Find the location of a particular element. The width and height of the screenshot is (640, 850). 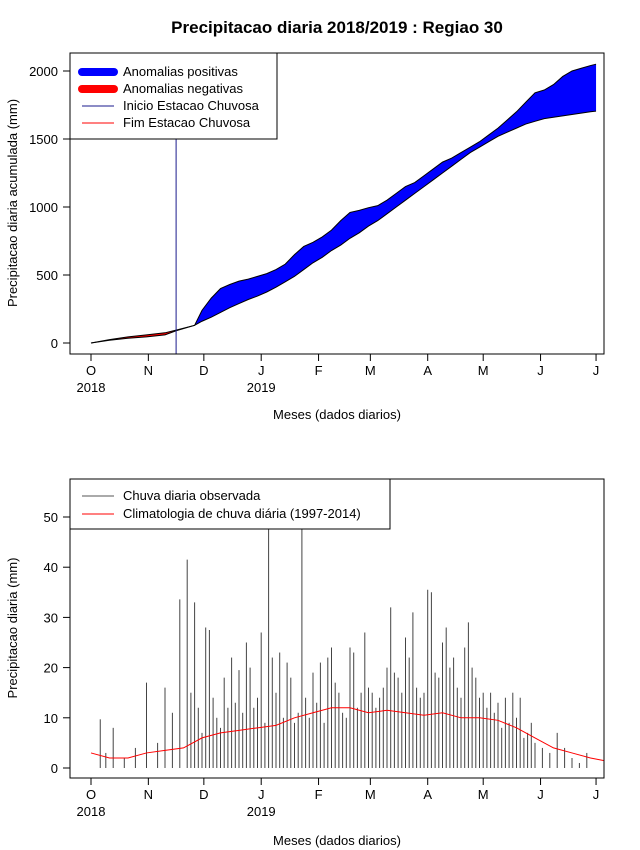

legend-label-positive: Anomalias positivas is located at coordinates (180, 71).